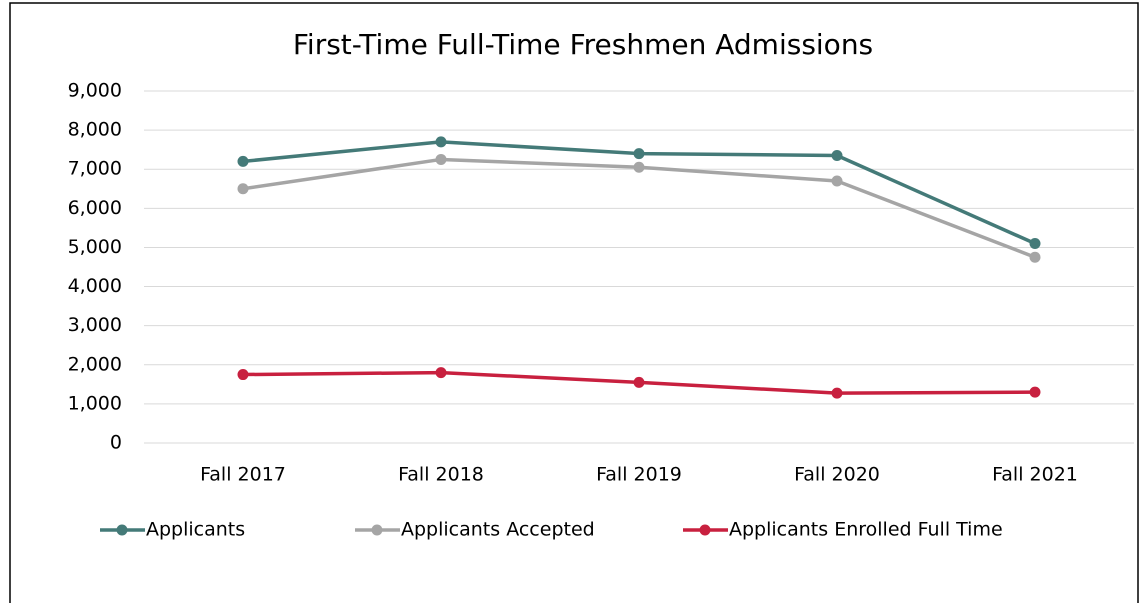 This screenshot has width=1146, height=603. What do you see at coordinates (243, 475) in the screenshot?
I see `x-tick-label: Fall 2017` at bounding box center [243, 475].